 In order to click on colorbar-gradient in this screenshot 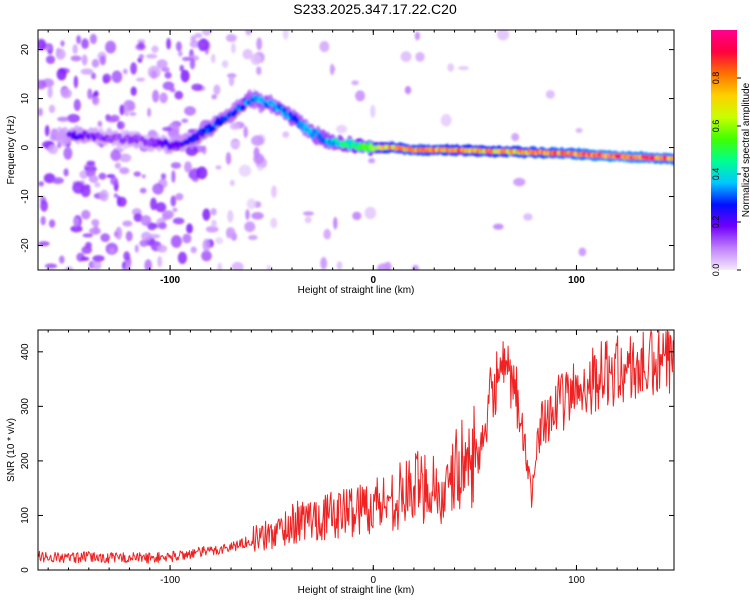, I will do `click(724, 150)`.